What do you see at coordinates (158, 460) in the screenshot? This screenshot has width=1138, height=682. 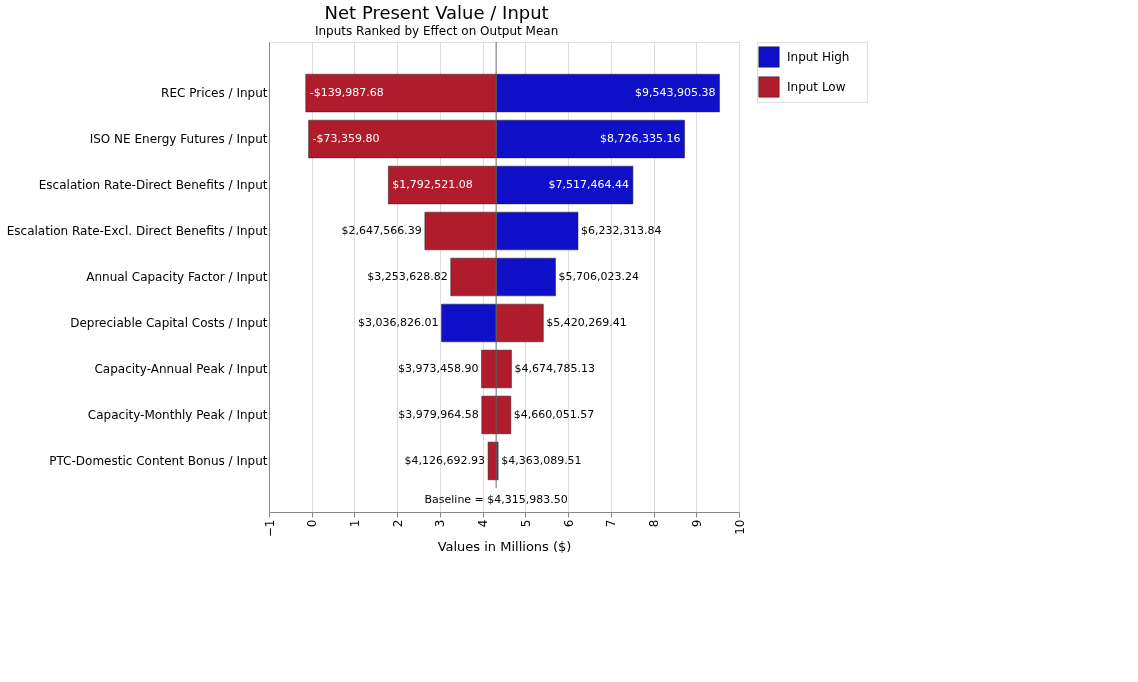 I see `y-tick-label: PTC-Domestic Content Bonus / Input` at bounding box center [158, 460].